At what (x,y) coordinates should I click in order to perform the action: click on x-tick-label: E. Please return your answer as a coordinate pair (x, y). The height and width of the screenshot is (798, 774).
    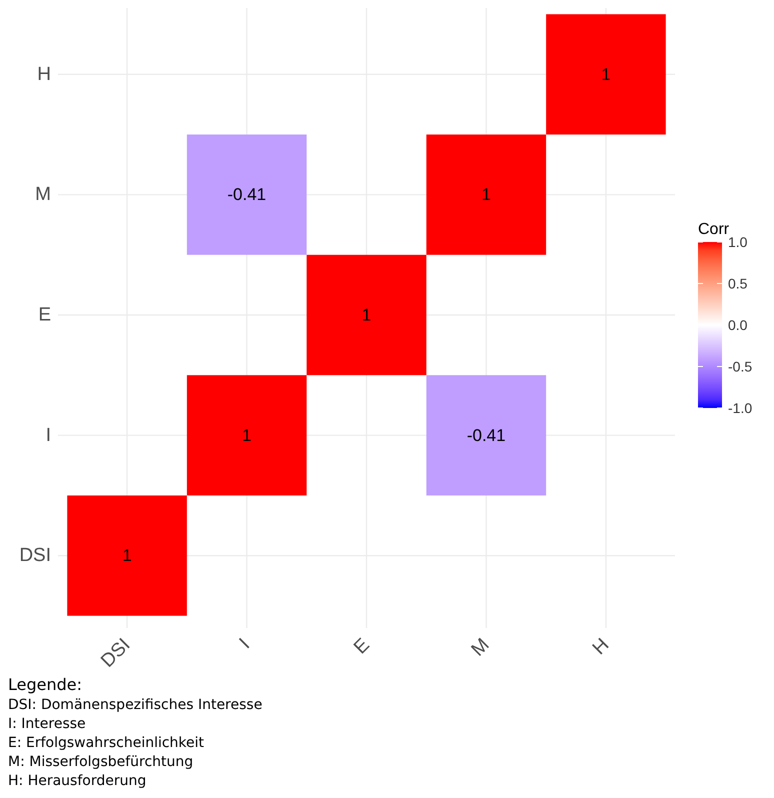
    Looking at the image, I should click on (362, 646).